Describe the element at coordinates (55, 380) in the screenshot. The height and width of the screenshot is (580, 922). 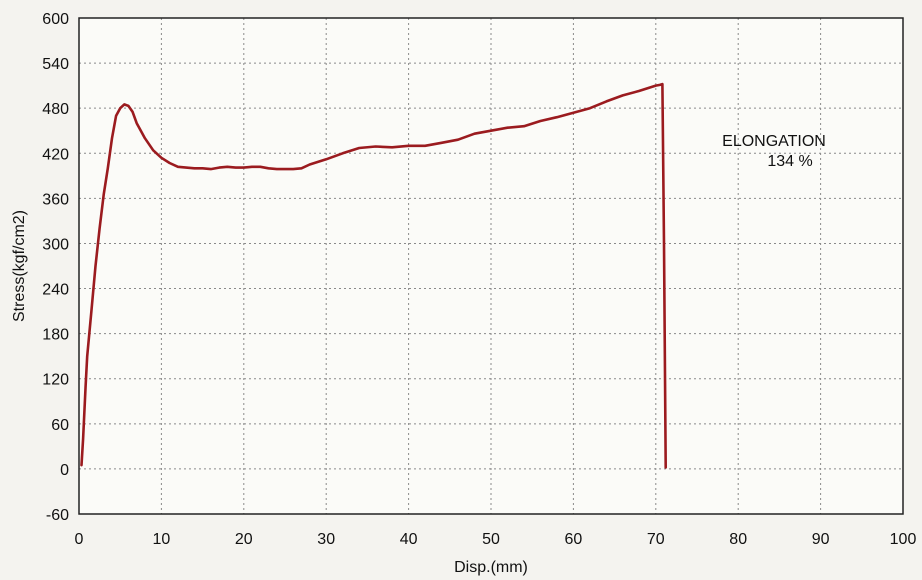
I see `y-tick-label: 120` at that location.